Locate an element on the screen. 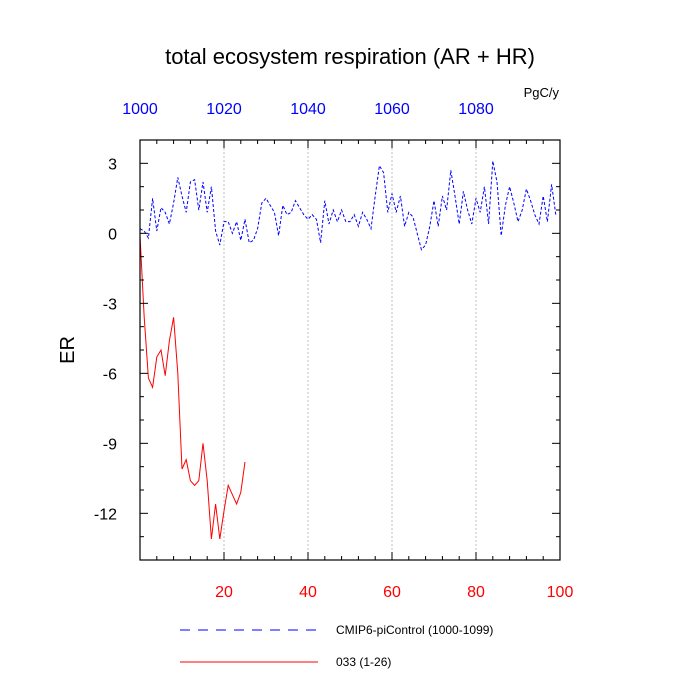 This screenshot has width=700, height=700. top-x-tick-label: 1040 is located at coordinates (308, 109).